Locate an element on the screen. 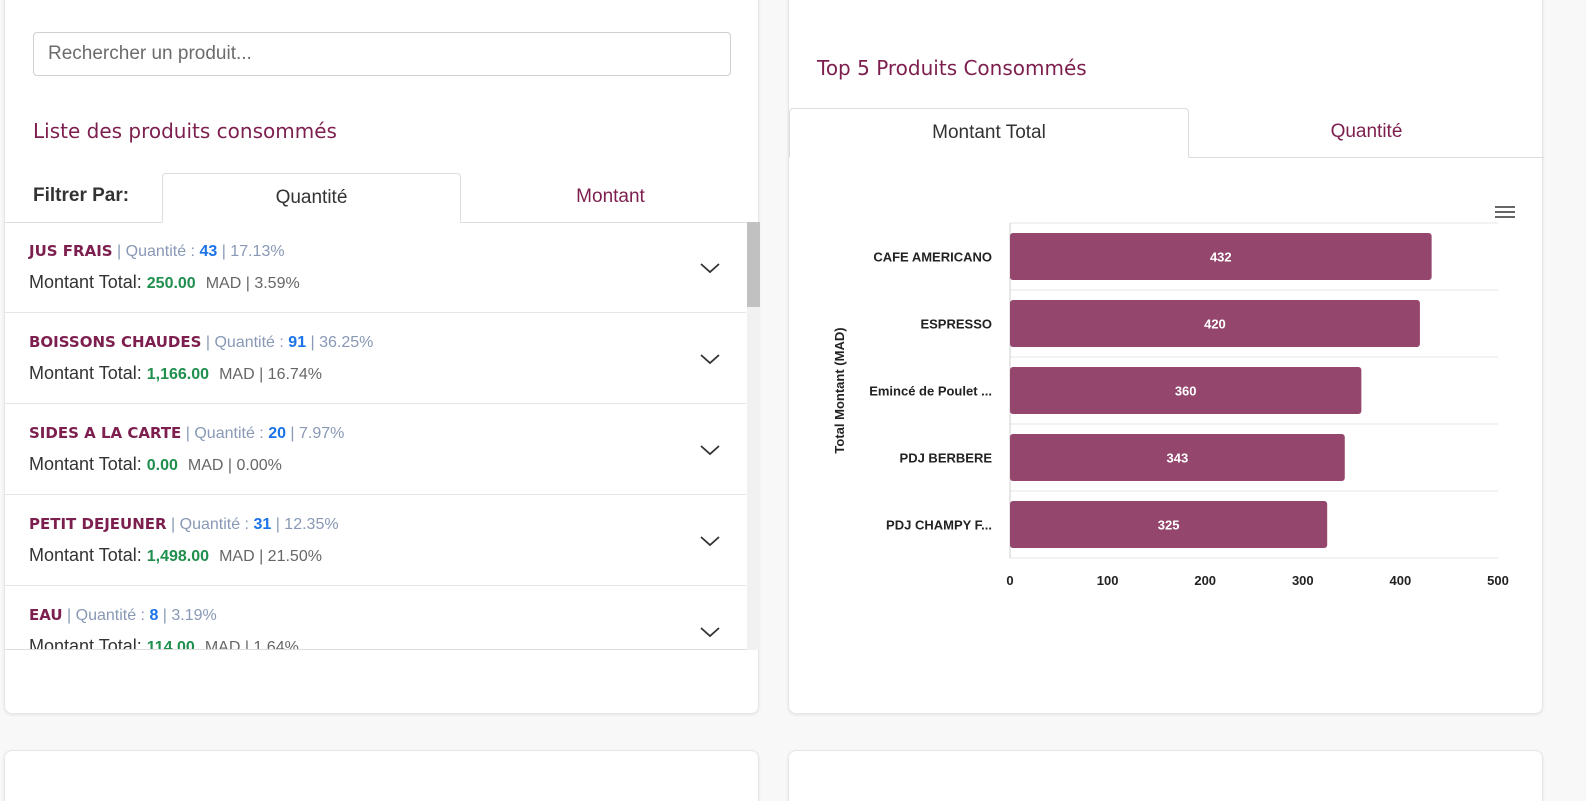 The height and width of the screenshot is (801, 1586). item-amount: 250.00 is located at coordinates (171, 283).